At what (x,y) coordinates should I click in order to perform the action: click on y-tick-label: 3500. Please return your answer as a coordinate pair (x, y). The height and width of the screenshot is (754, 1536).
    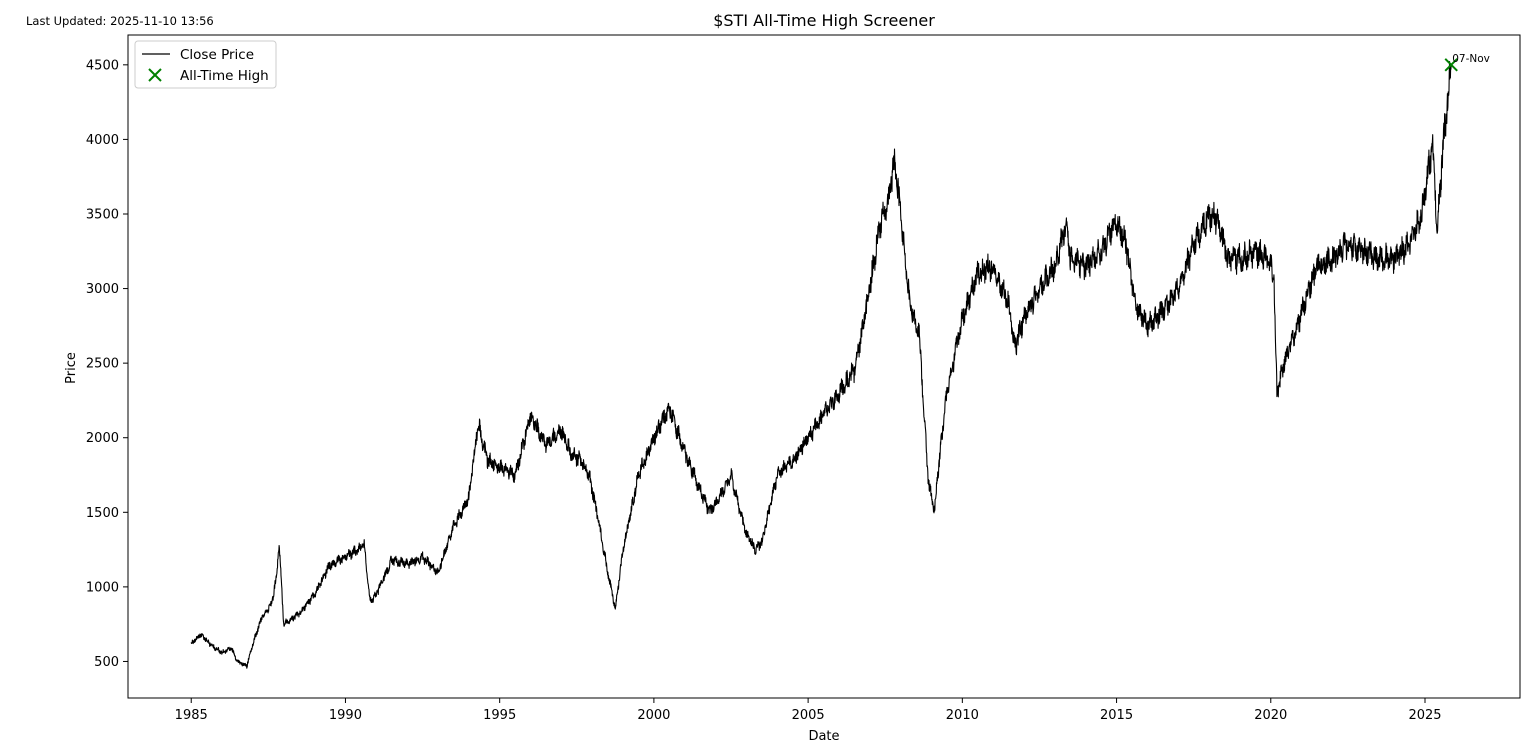
    Looking at the image, I should click on (102, 214).